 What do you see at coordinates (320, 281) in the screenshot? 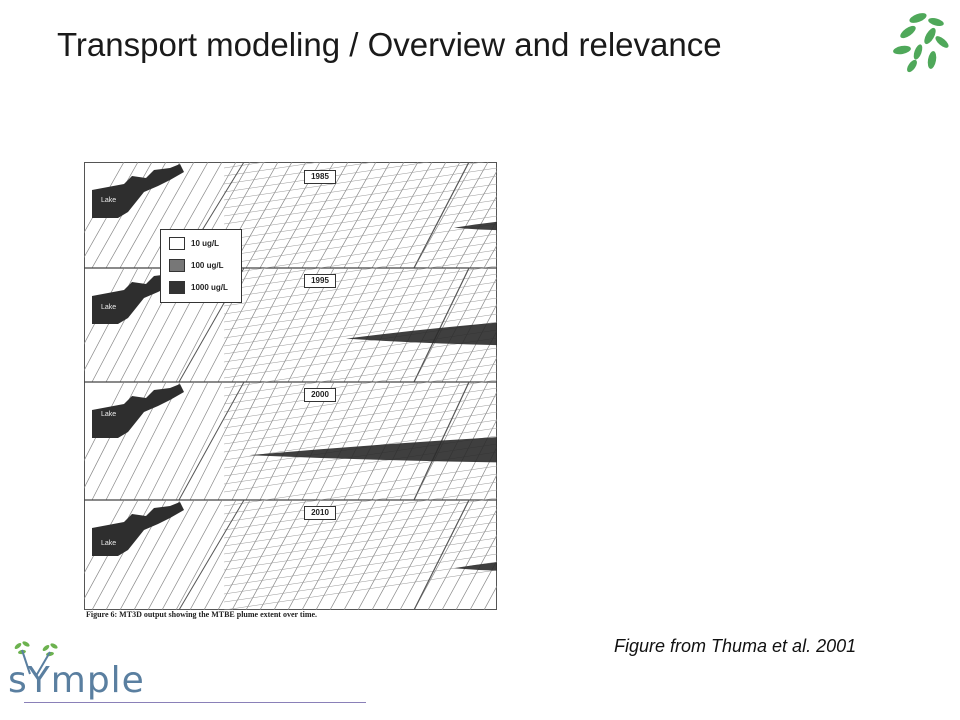
I see `year-label-1995: 1995` at bounding box center [320, 281].